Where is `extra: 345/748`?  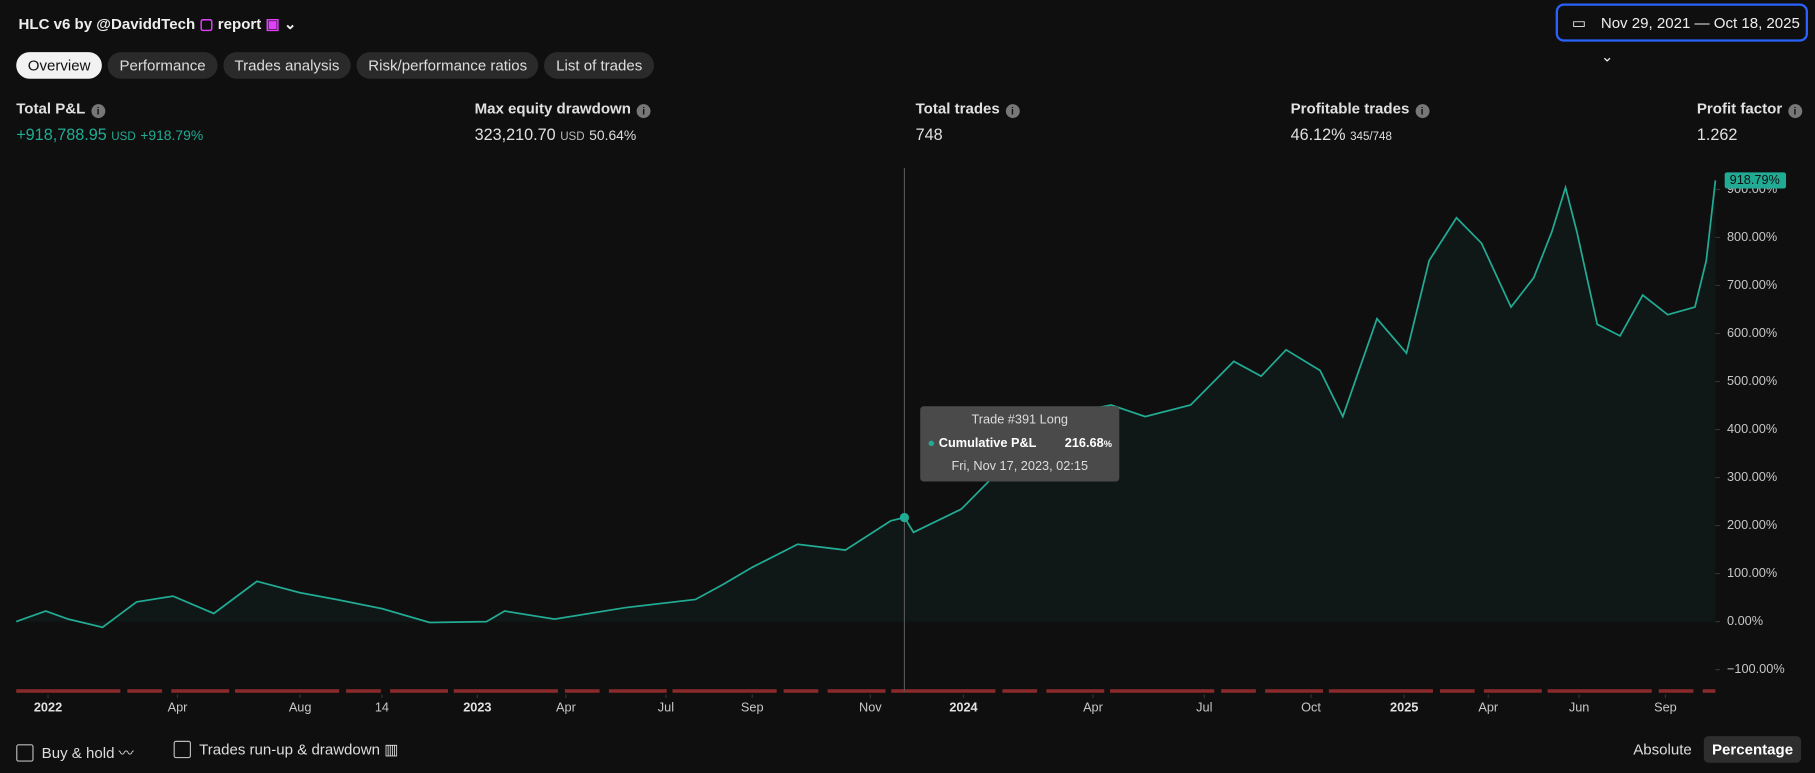
extra: 345/748 is located at coordinates (1371, 137).